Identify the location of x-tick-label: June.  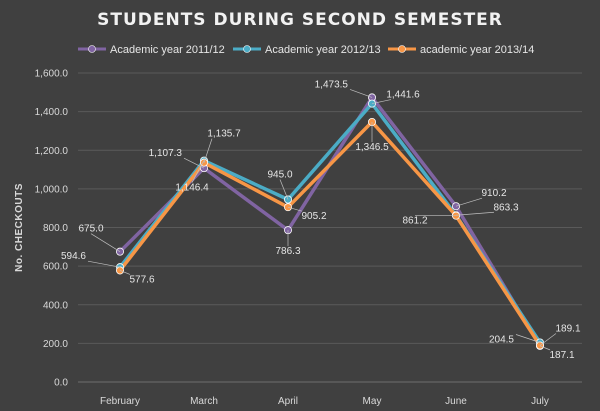
(456, 401).